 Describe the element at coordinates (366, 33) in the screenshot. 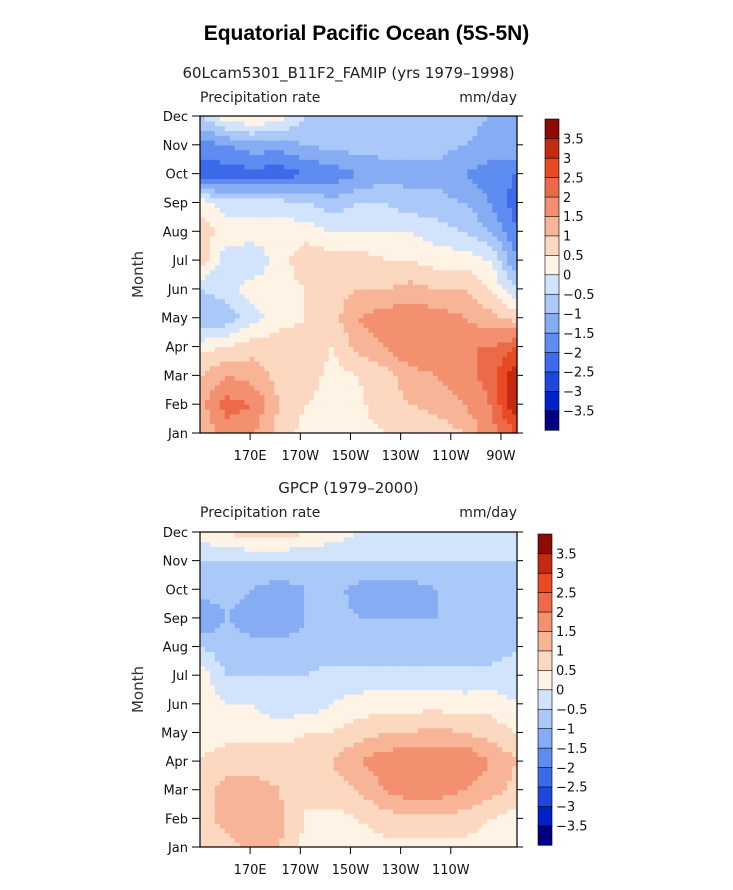

I see `figure-title: Equatorial Pacific Ocean (5S-5N)` at that location.